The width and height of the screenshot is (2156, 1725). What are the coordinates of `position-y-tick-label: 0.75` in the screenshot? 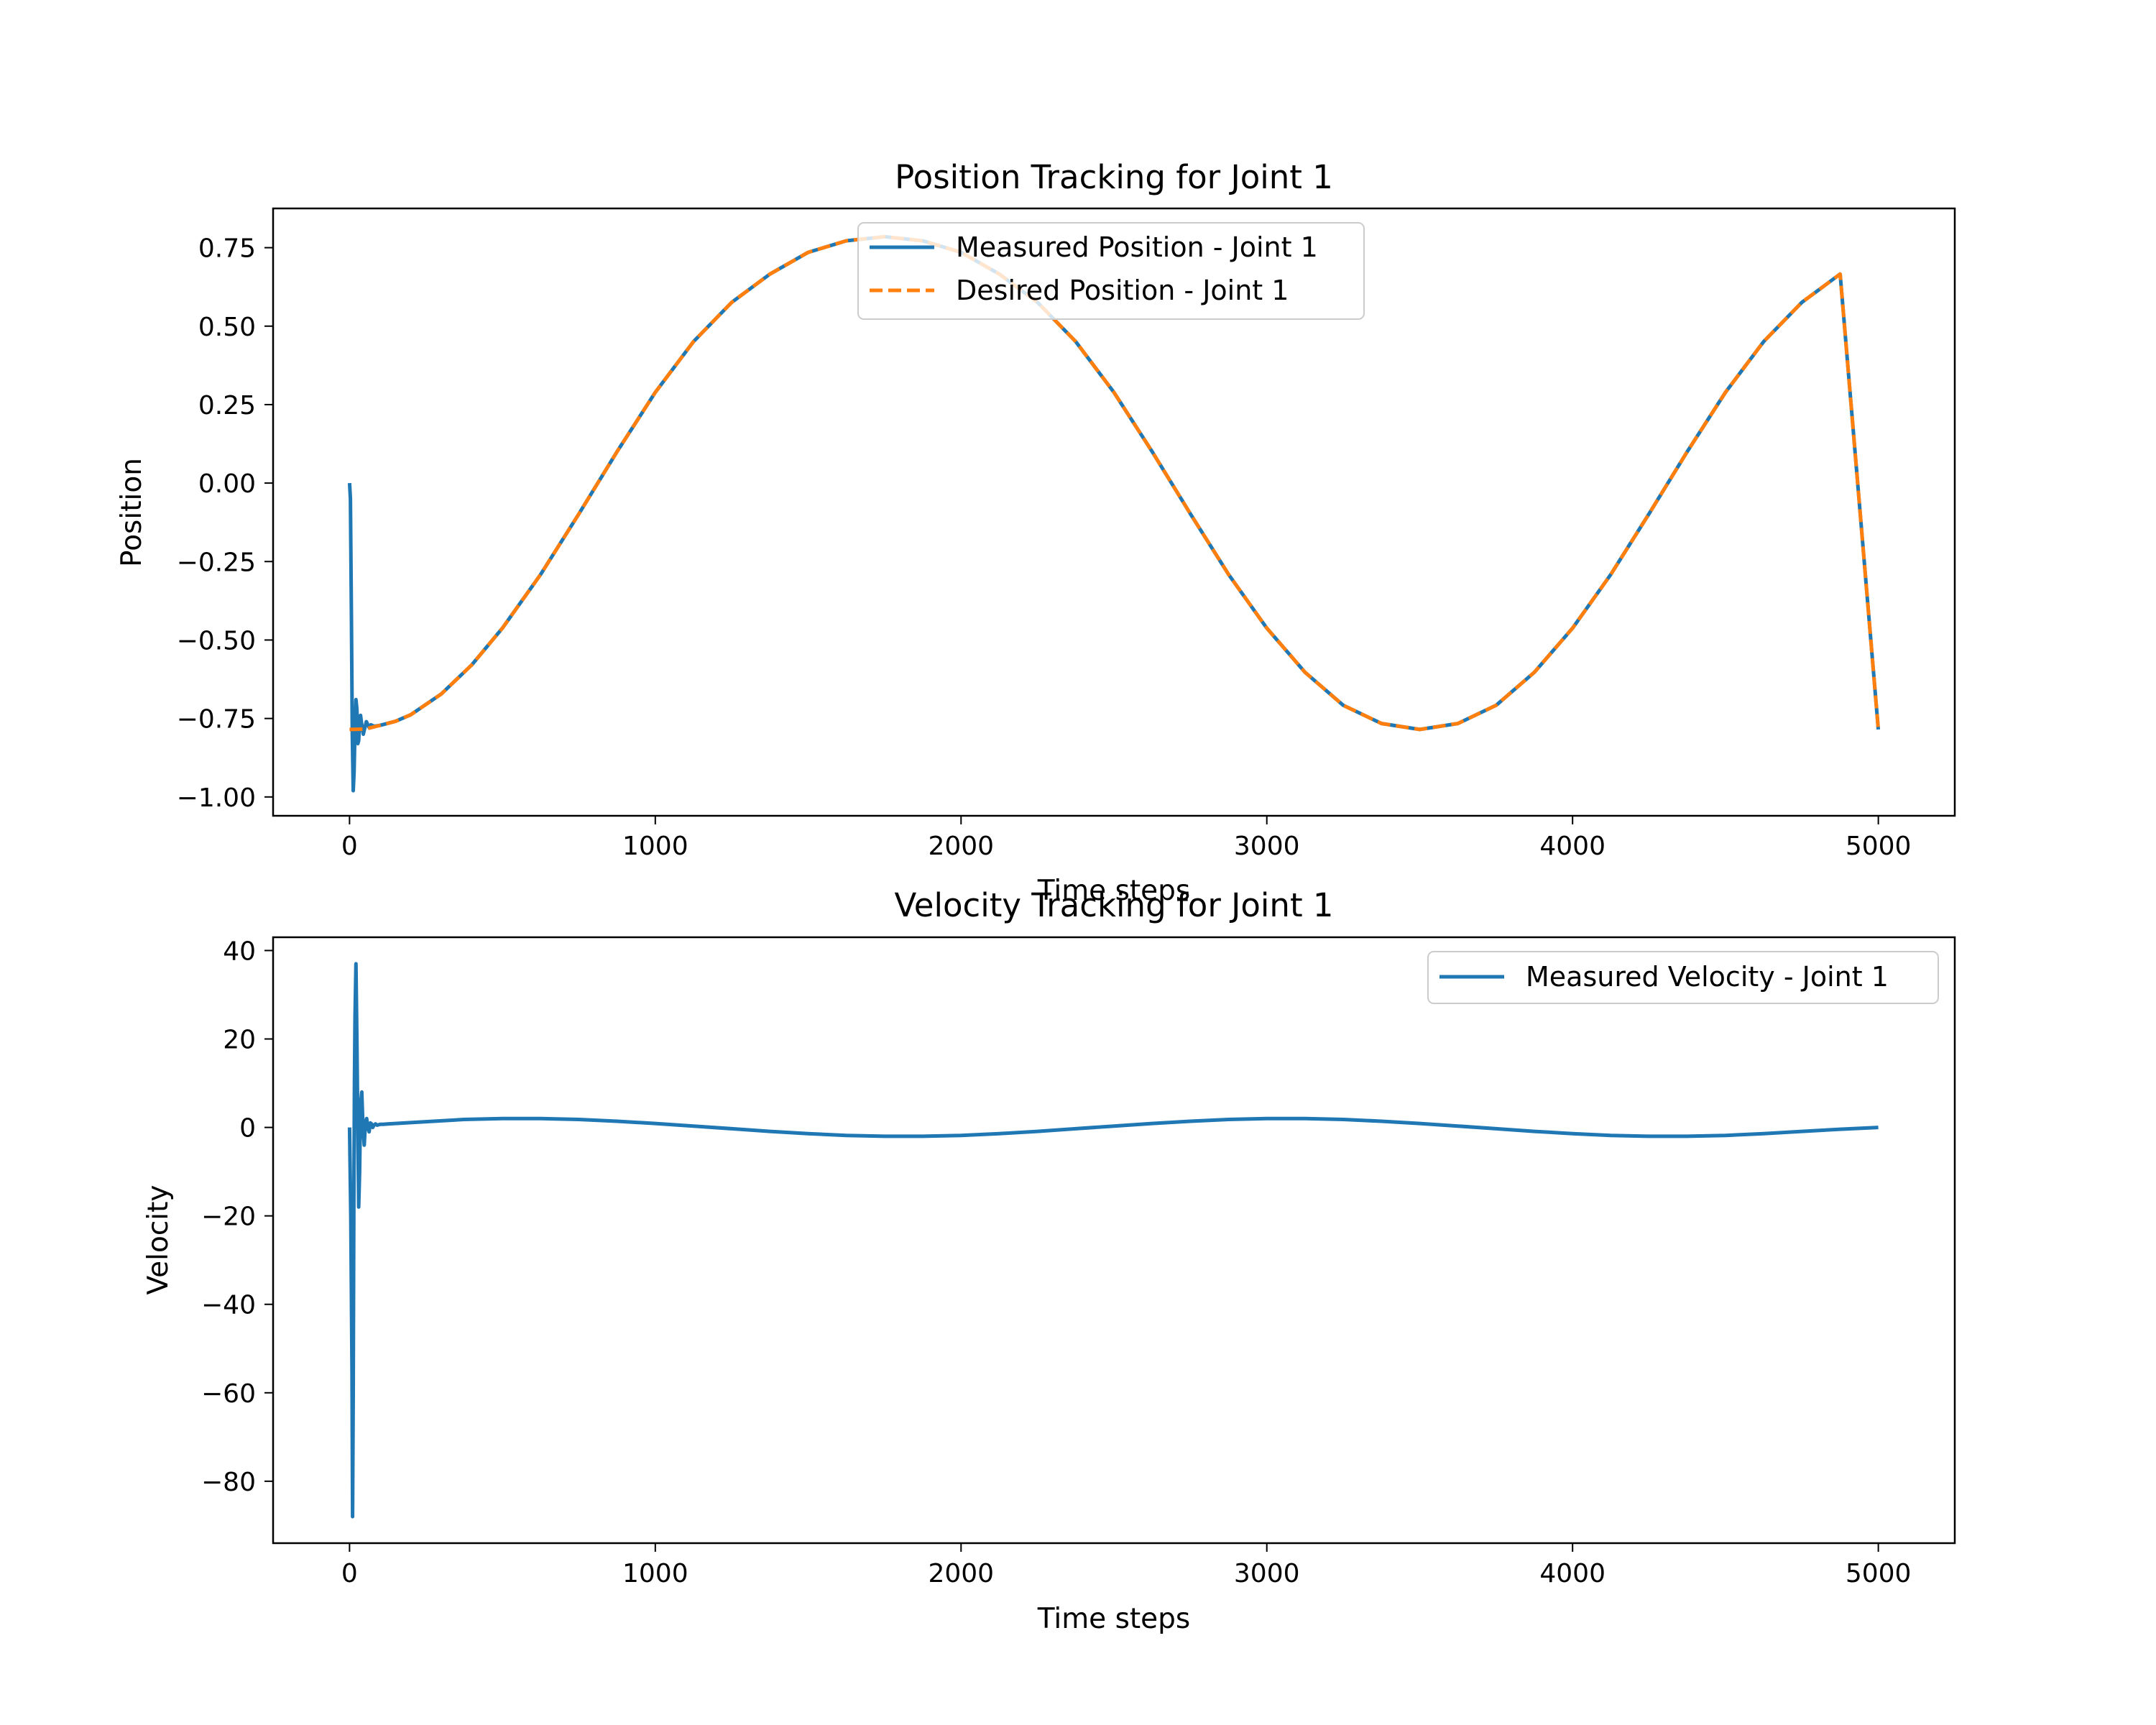 It's located at (227, 249).